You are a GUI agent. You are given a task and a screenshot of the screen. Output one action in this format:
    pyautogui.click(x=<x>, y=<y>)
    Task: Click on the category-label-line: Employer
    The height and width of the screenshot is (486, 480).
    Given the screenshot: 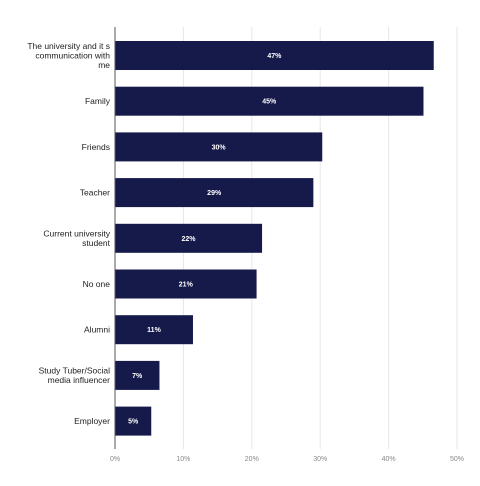 What is the action you would take?
    pyautogui.click(x=92, y=421)
    